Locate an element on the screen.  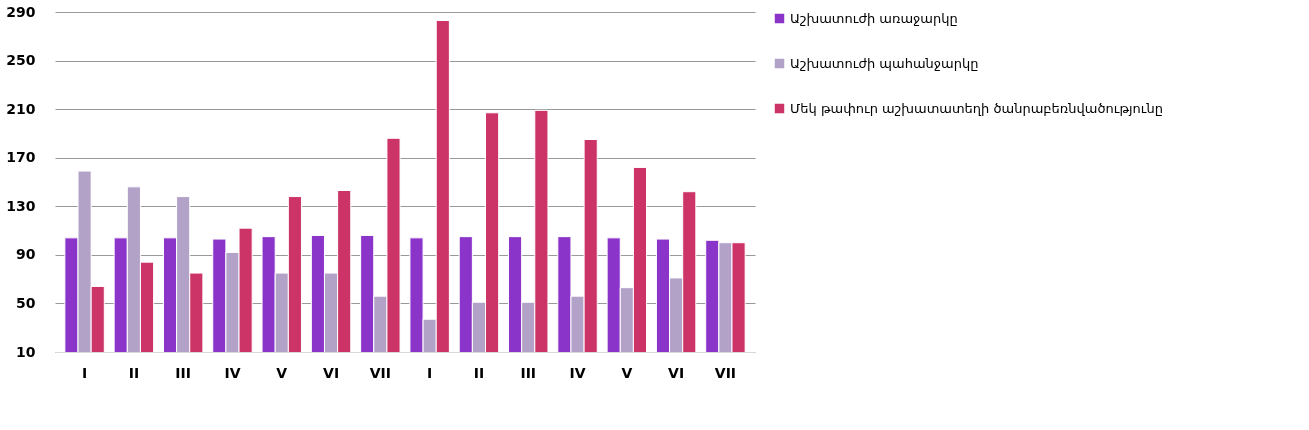
y-tick-label: 130 is located at coordinates (21, 205).